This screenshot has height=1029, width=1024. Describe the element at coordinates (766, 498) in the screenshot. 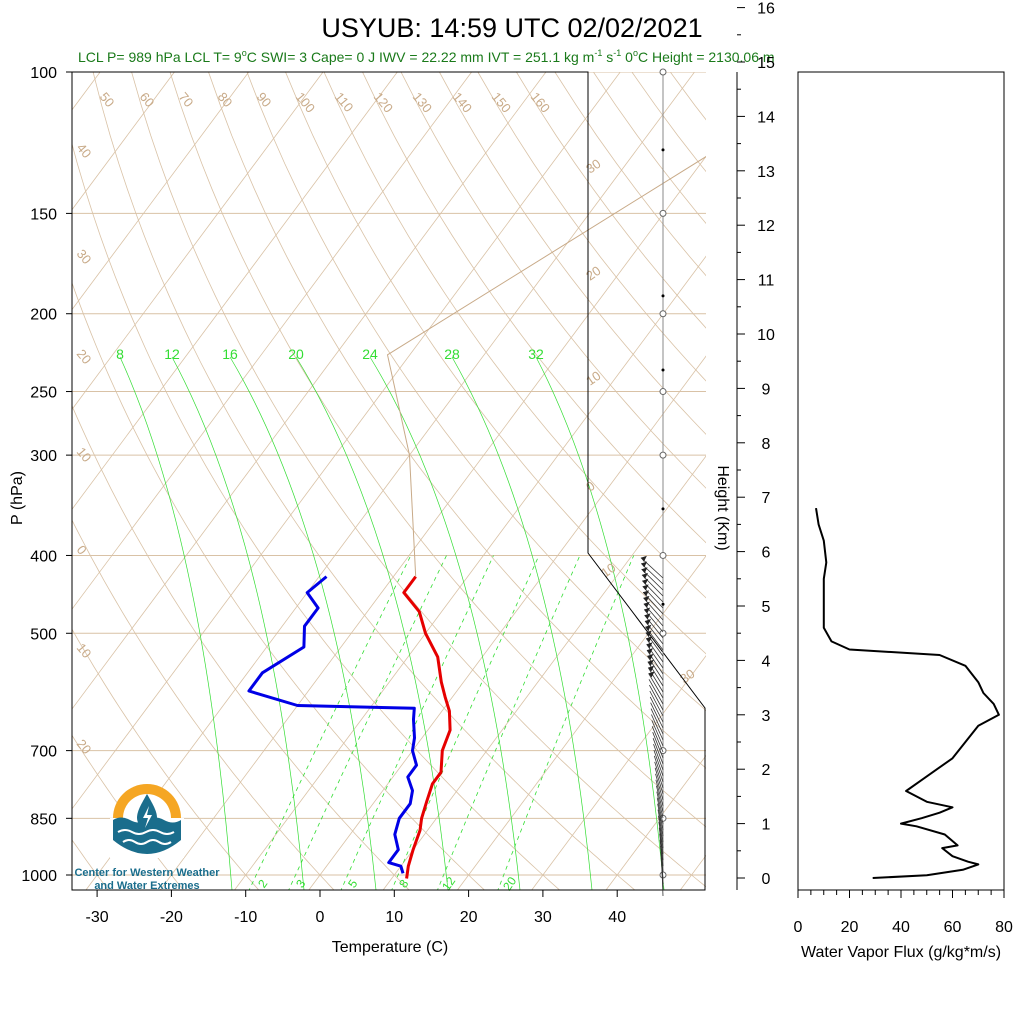

I see `height-tick-label: 7` at that location.